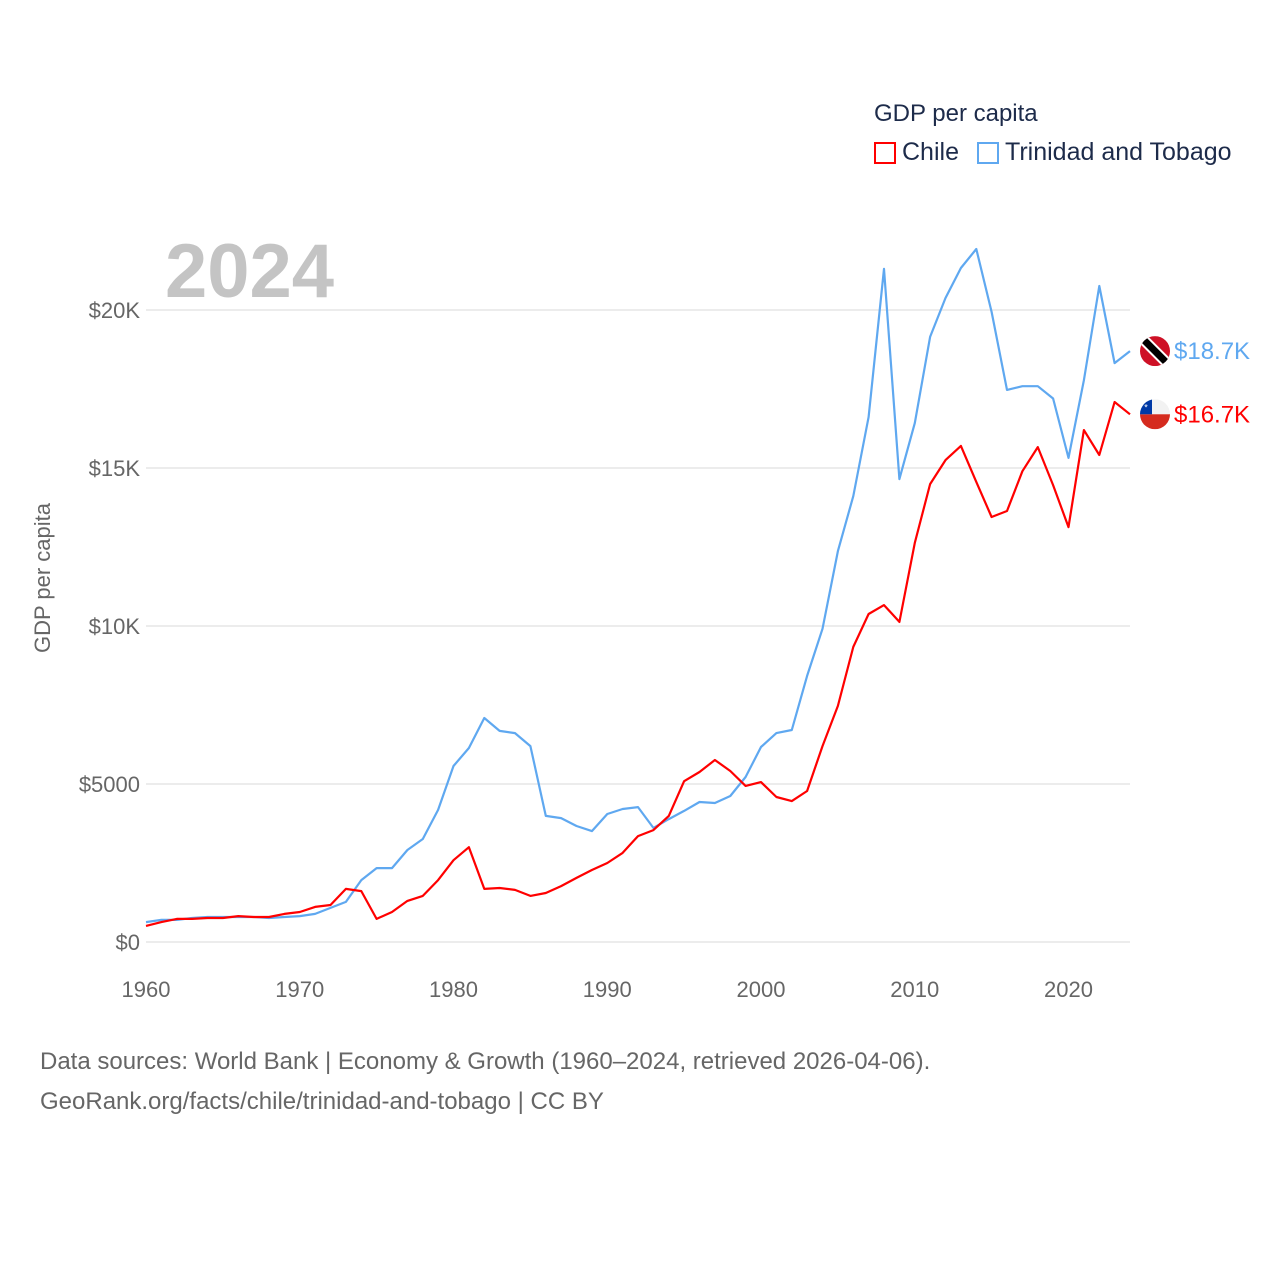 The image size is (1280, 1280). I want to click on x-tick-label: 1980, so click(453, 989).